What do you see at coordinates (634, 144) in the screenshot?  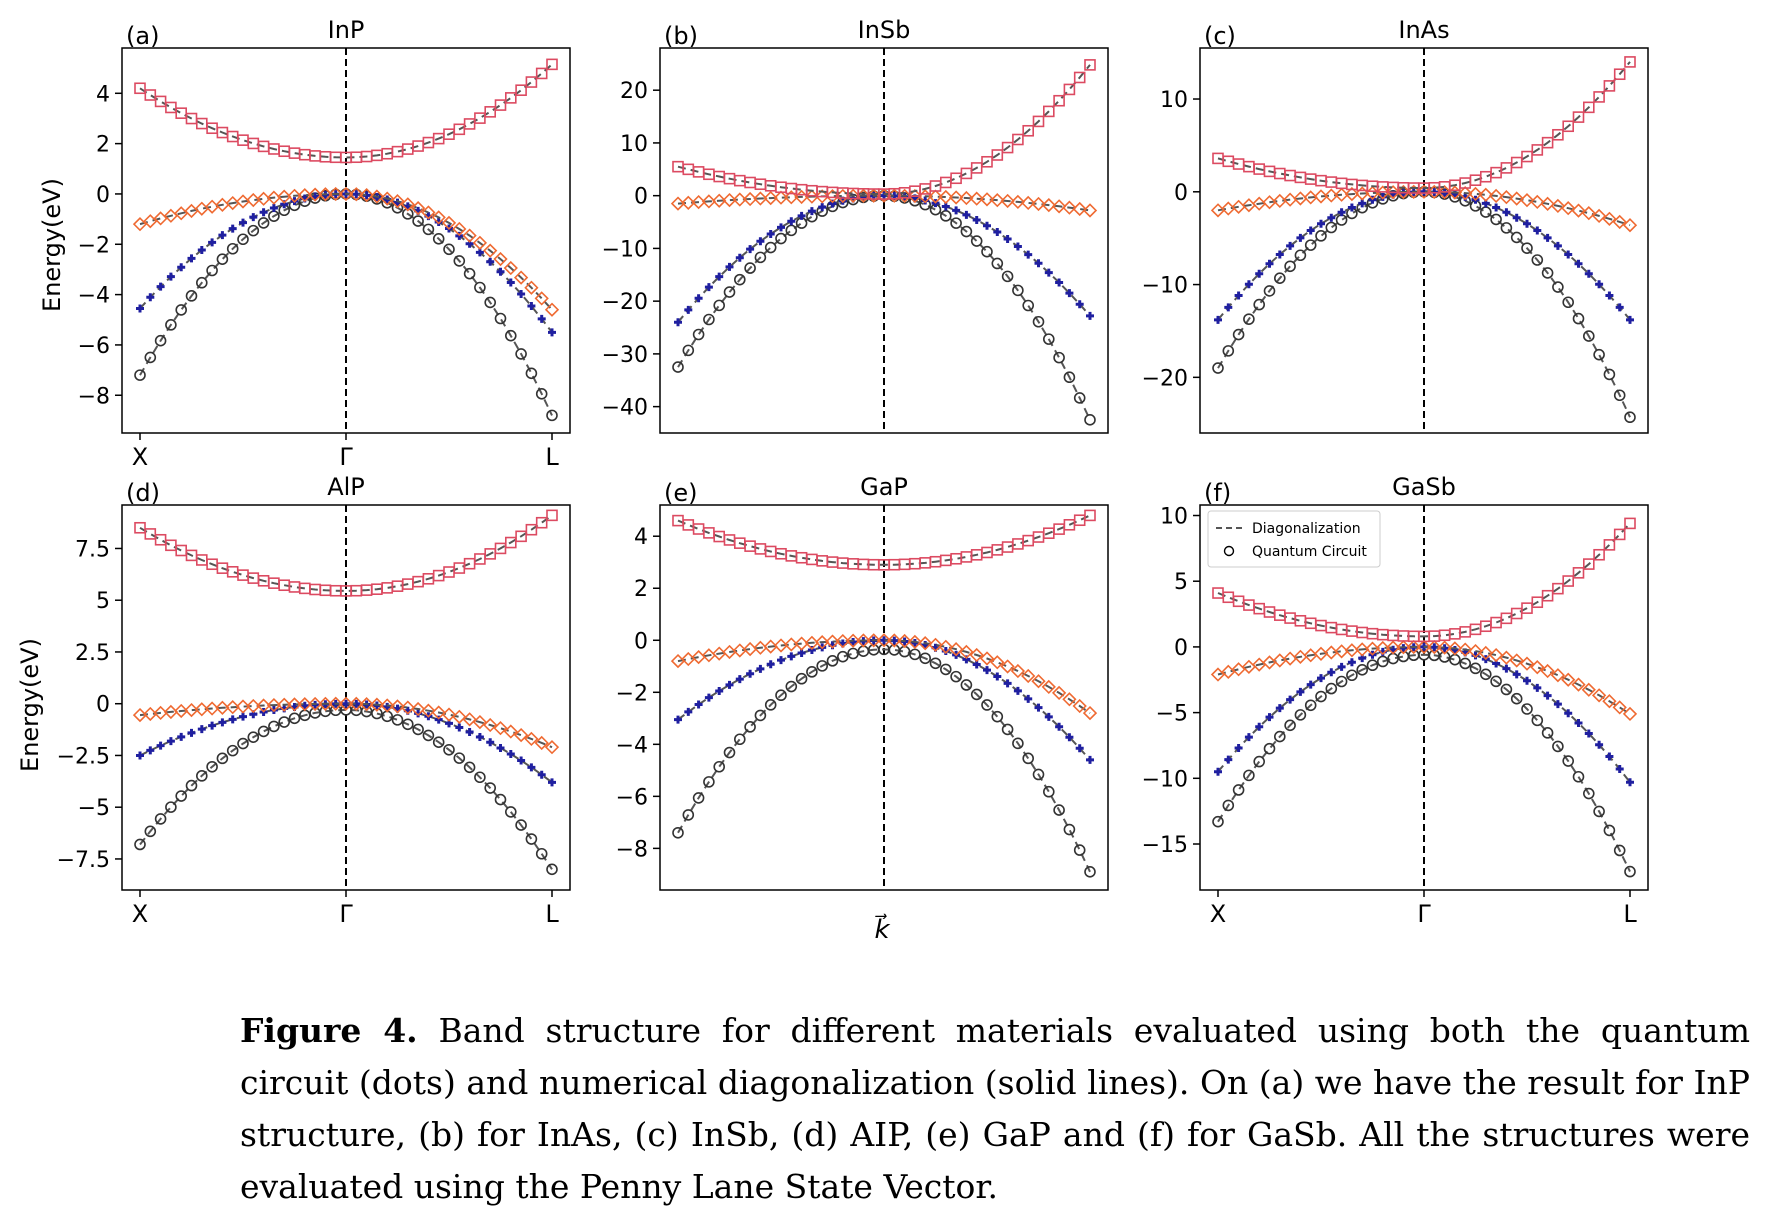 I see `y-tick-label: 10` at bounding box center [634, 144].